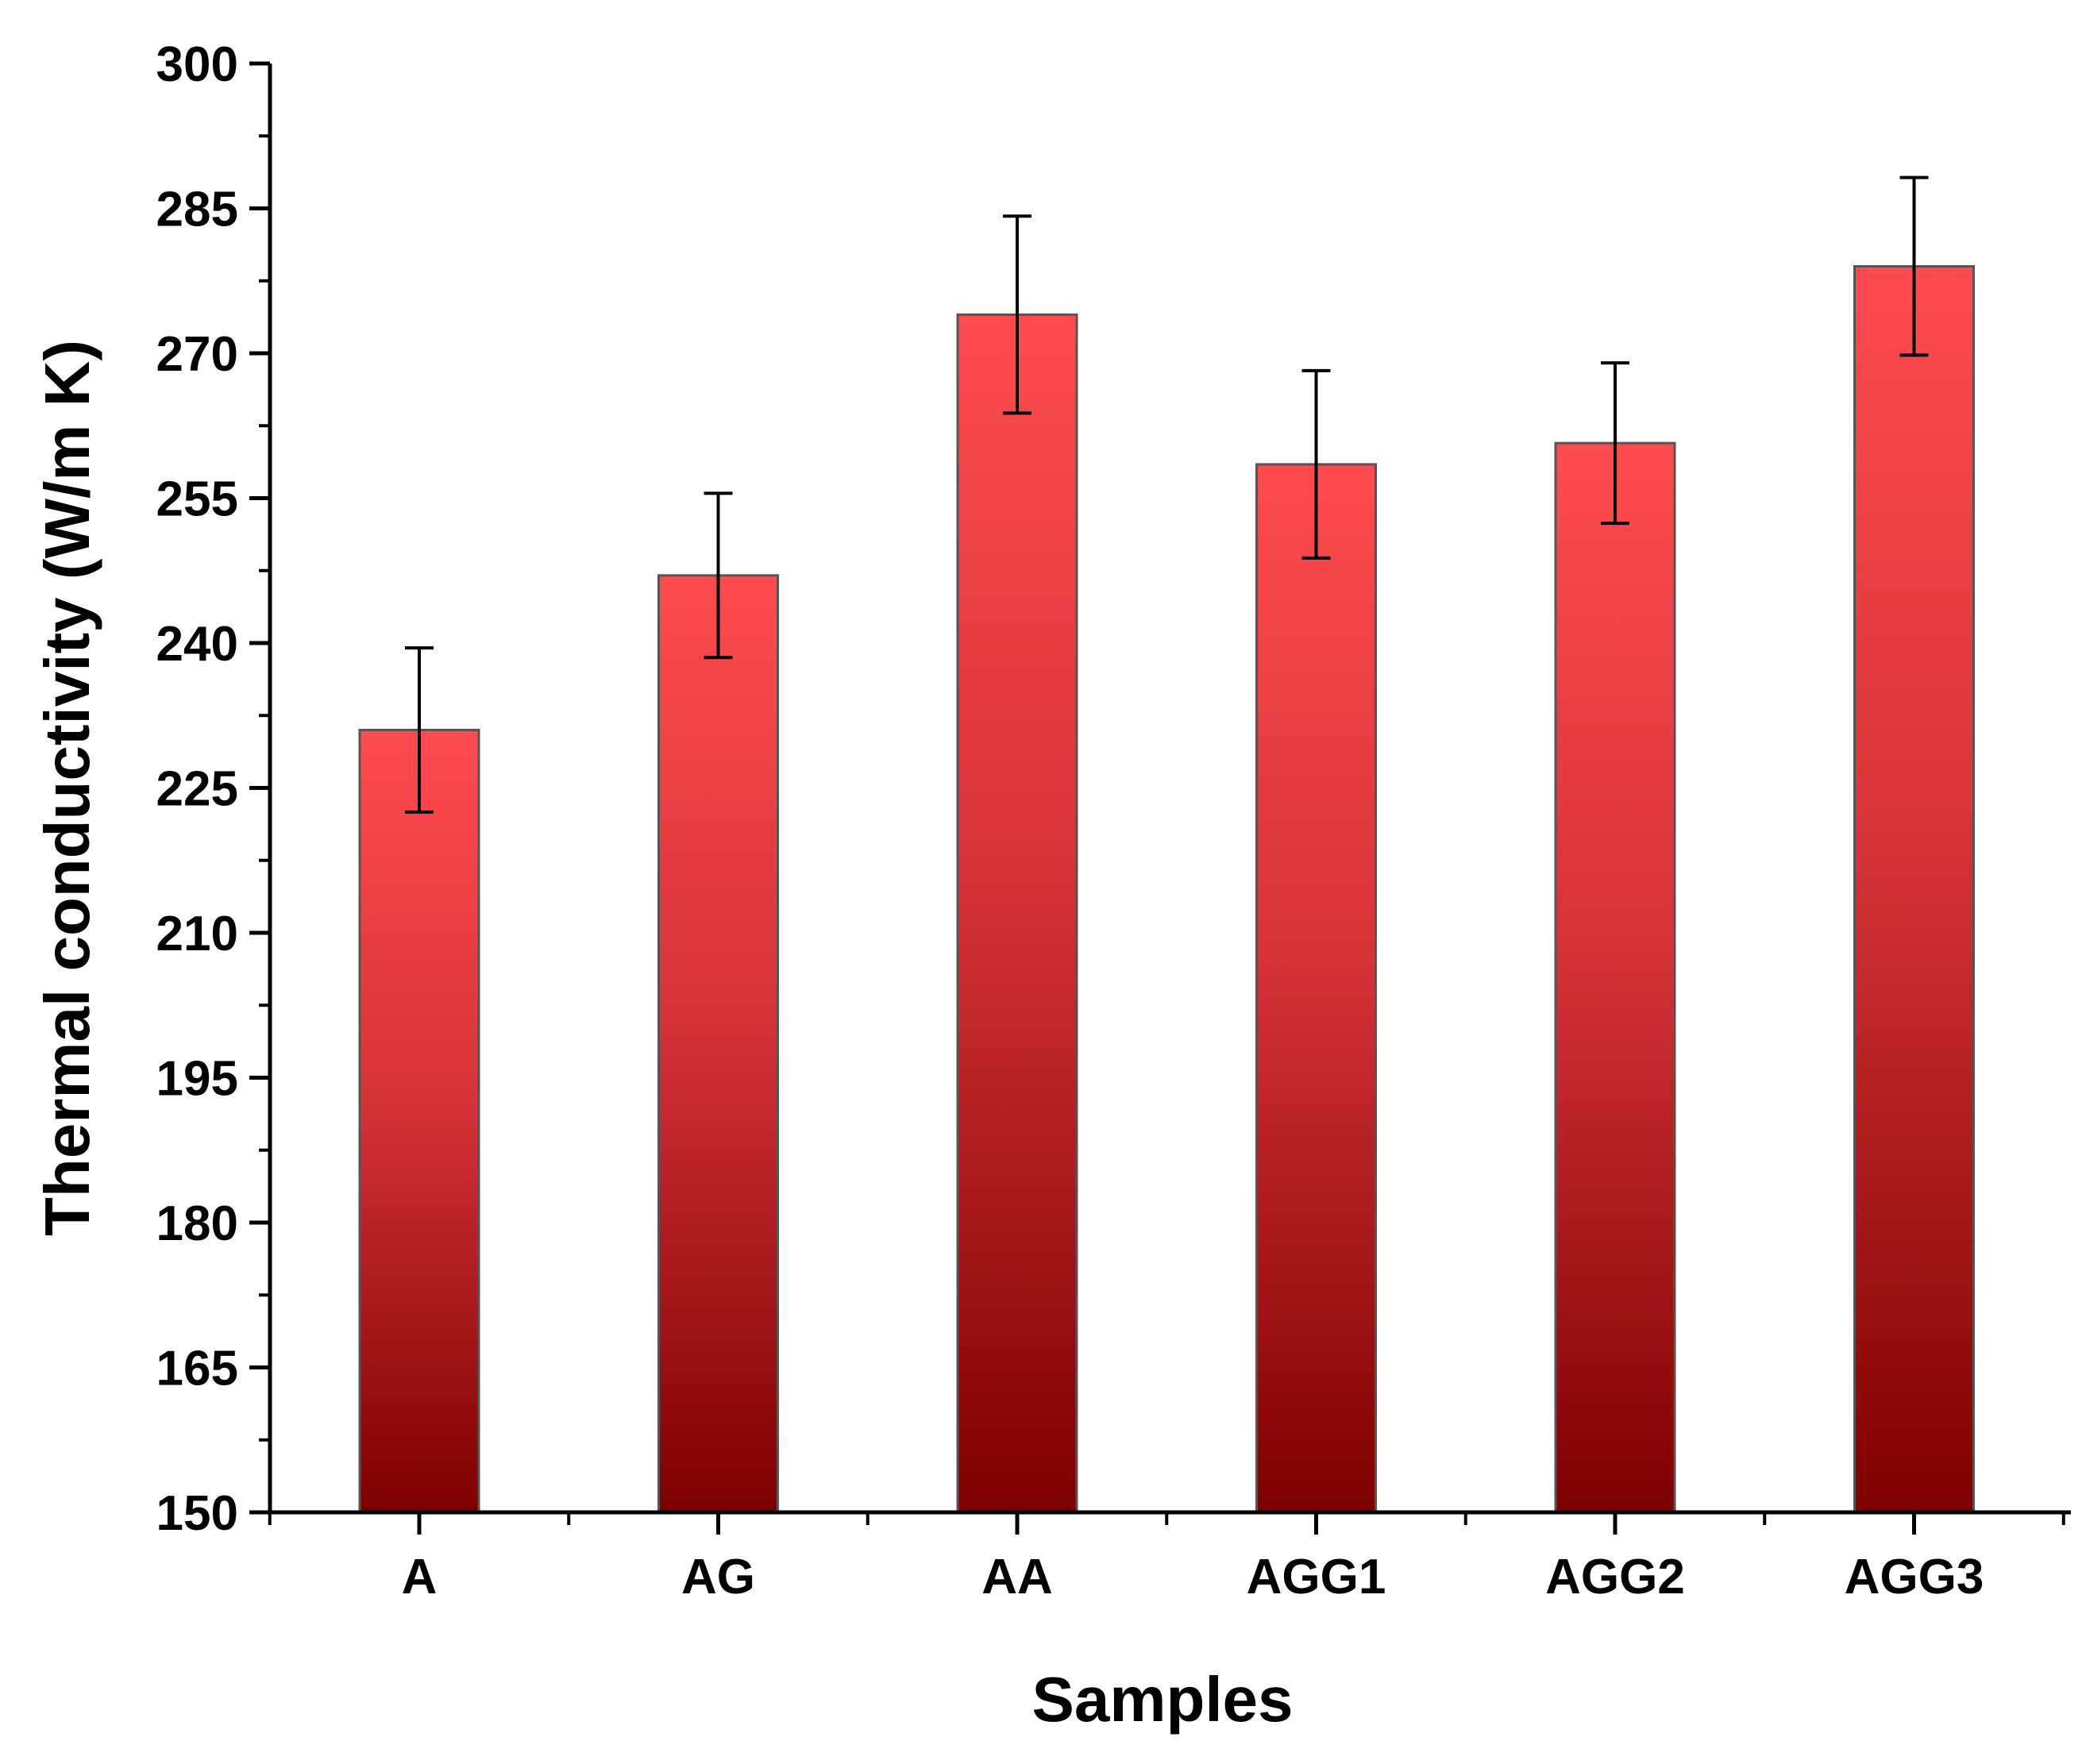 Image resolution: width=2086 pixels, height=1764 pixels. Describe the element at coordinates (1316, 1577) in the screenshot. I see `x-tick-label: AGG1` at that location.